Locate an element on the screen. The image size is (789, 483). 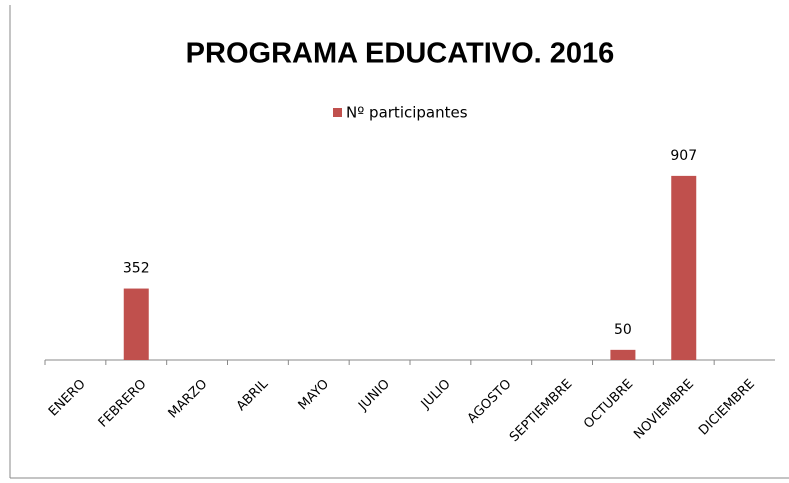
data-label: 352 is located at coordinates (136, 269).